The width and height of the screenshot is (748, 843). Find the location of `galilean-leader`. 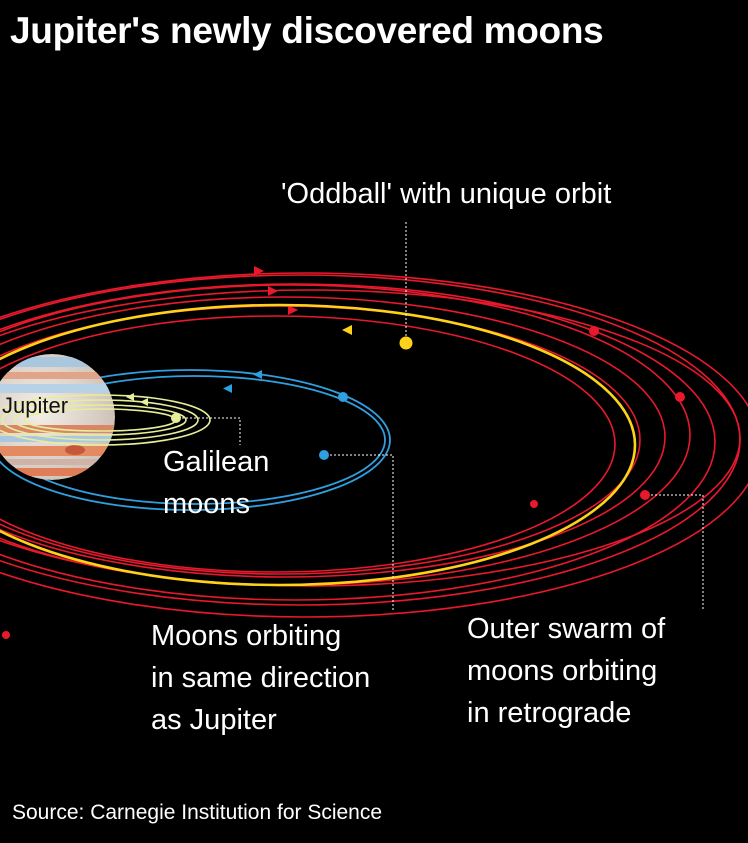

galilean-leader is located at coordinates (211, 431).